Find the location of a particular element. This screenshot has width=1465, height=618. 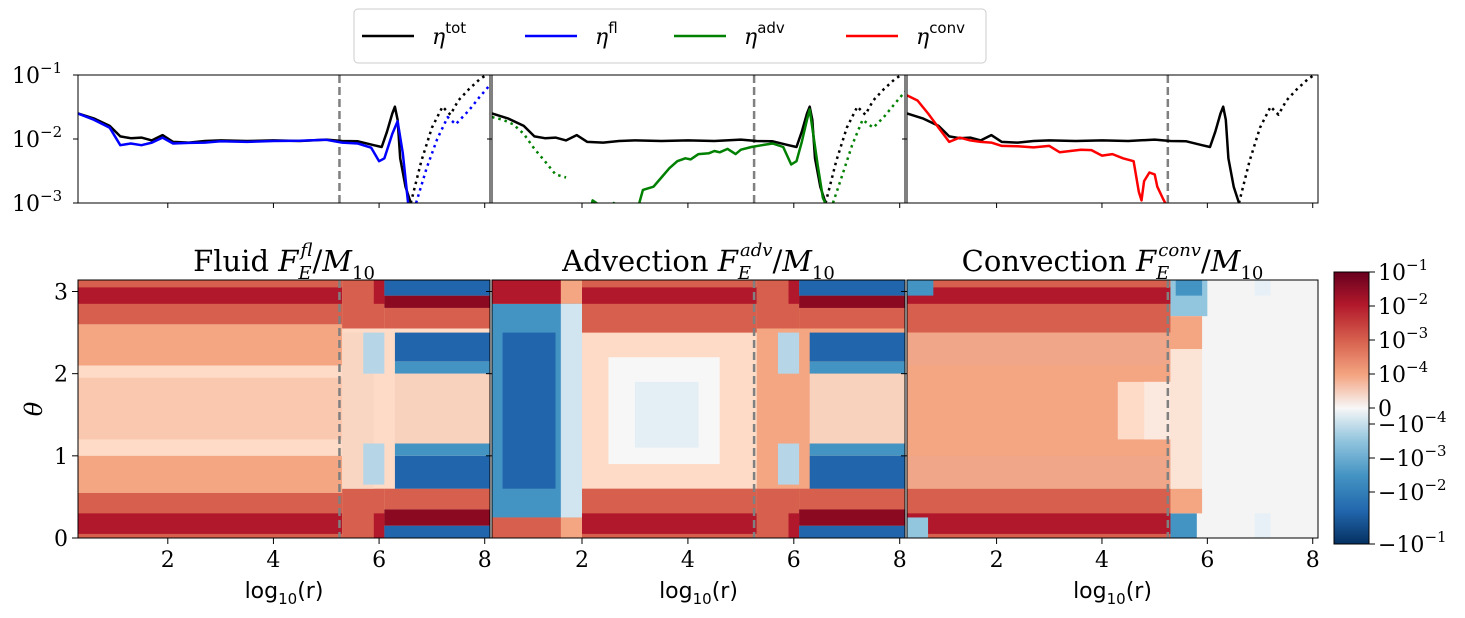

legend-label-fl: ηfl is located at coordinates (606, 34).